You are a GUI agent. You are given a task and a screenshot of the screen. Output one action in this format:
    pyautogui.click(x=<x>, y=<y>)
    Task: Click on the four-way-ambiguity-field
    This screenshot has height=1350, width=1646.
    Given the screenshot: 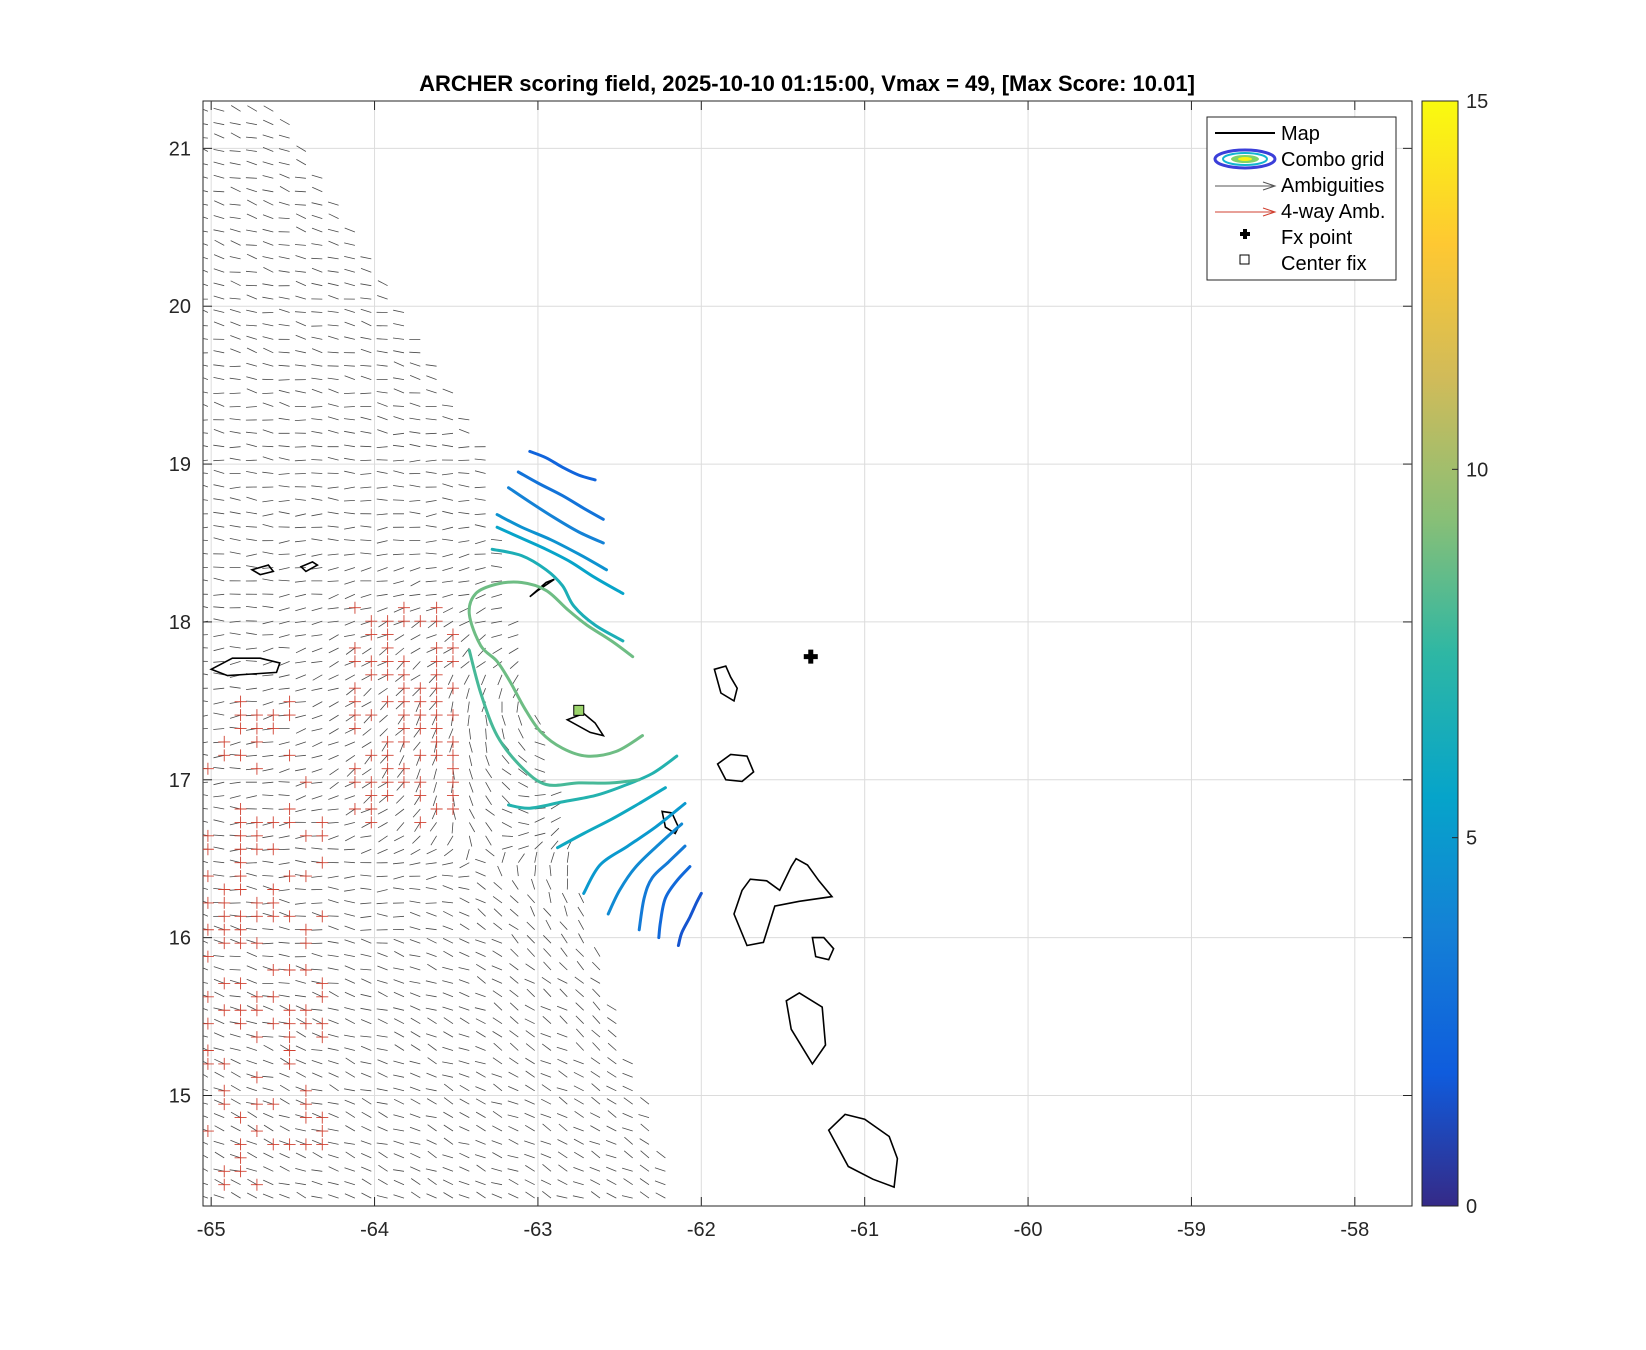 What is the action you would take?
    pyautogui.click(x=331, y=896)
    